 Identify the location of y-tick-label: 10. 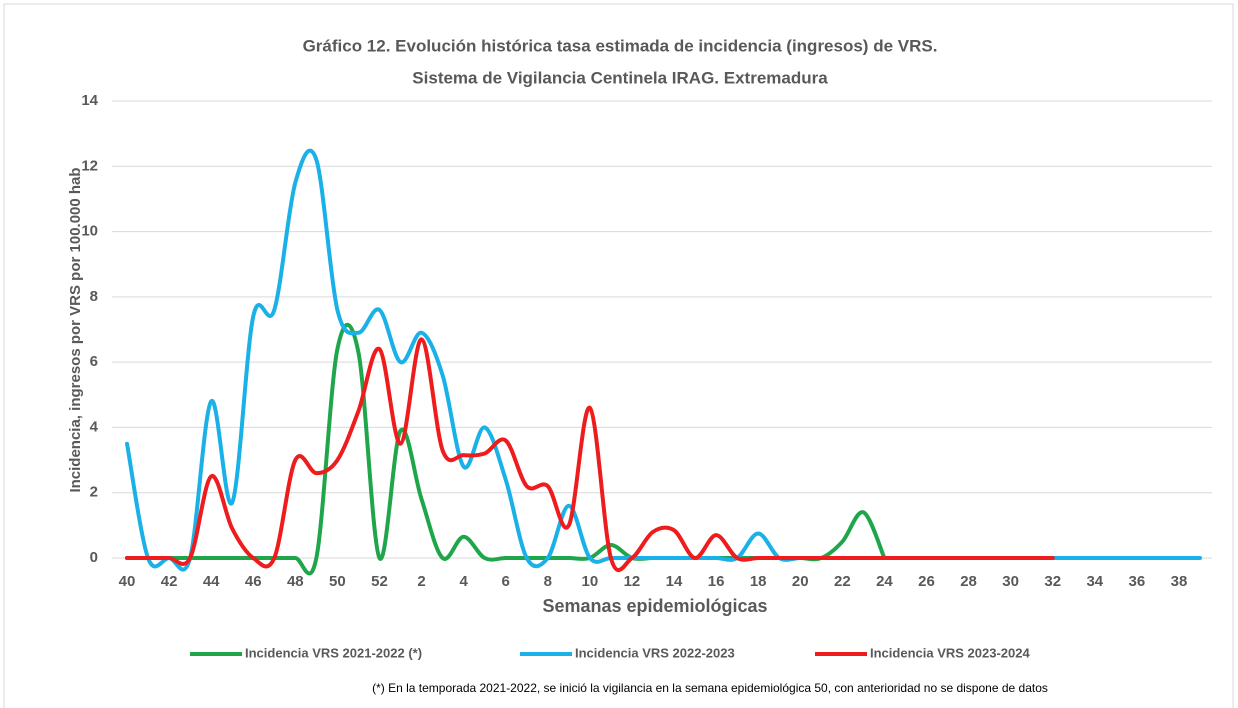
(89, 231).